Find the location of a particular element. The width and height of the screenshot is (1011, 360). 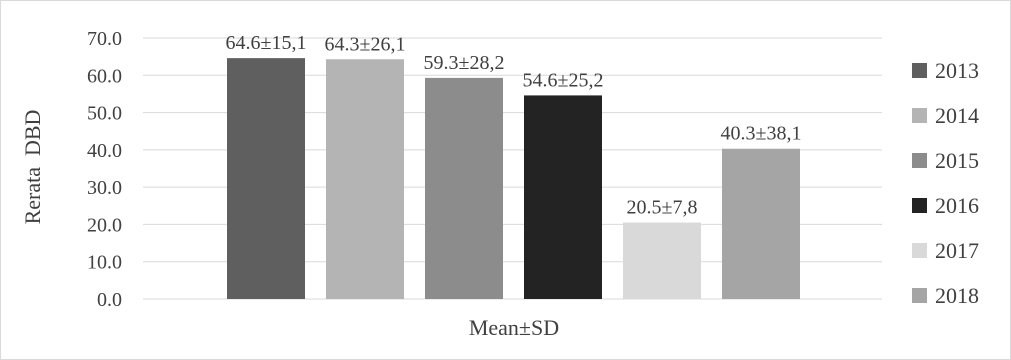

legend-swatch-2015 is located at coordinates (919, 160).